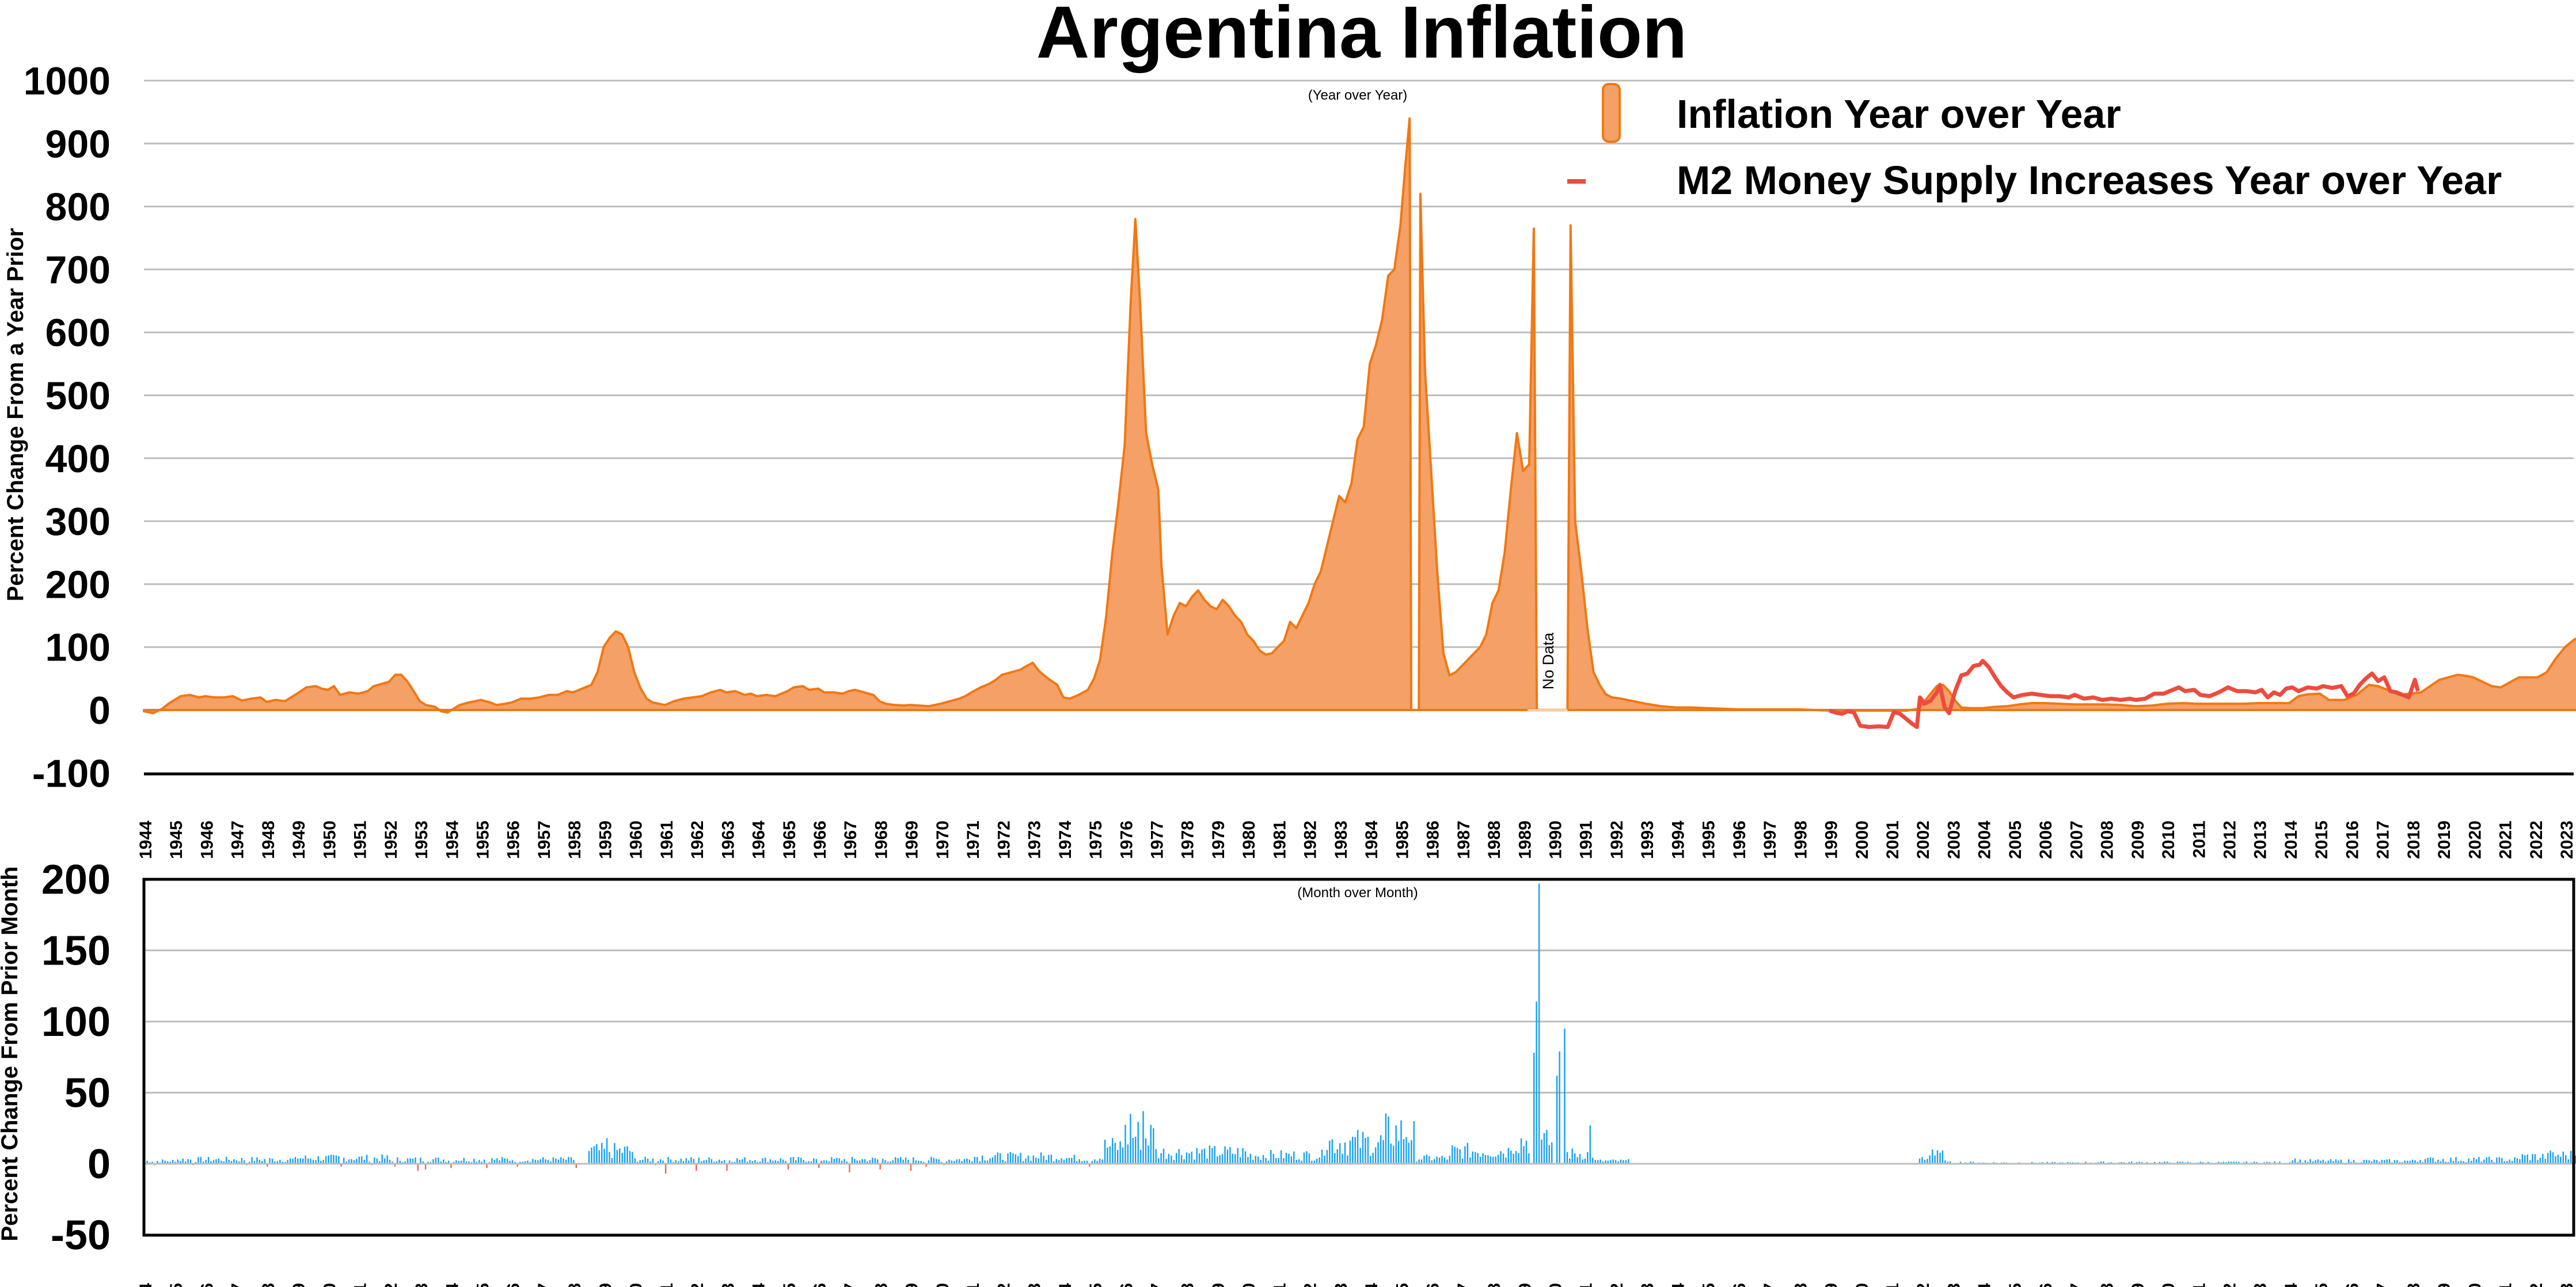 The height and width of the screenshot is (1287, 2576). Describe the element at coordinates (1362, 37) in the screenshot. I see `chart-title: Argentina Inflation` at that location.